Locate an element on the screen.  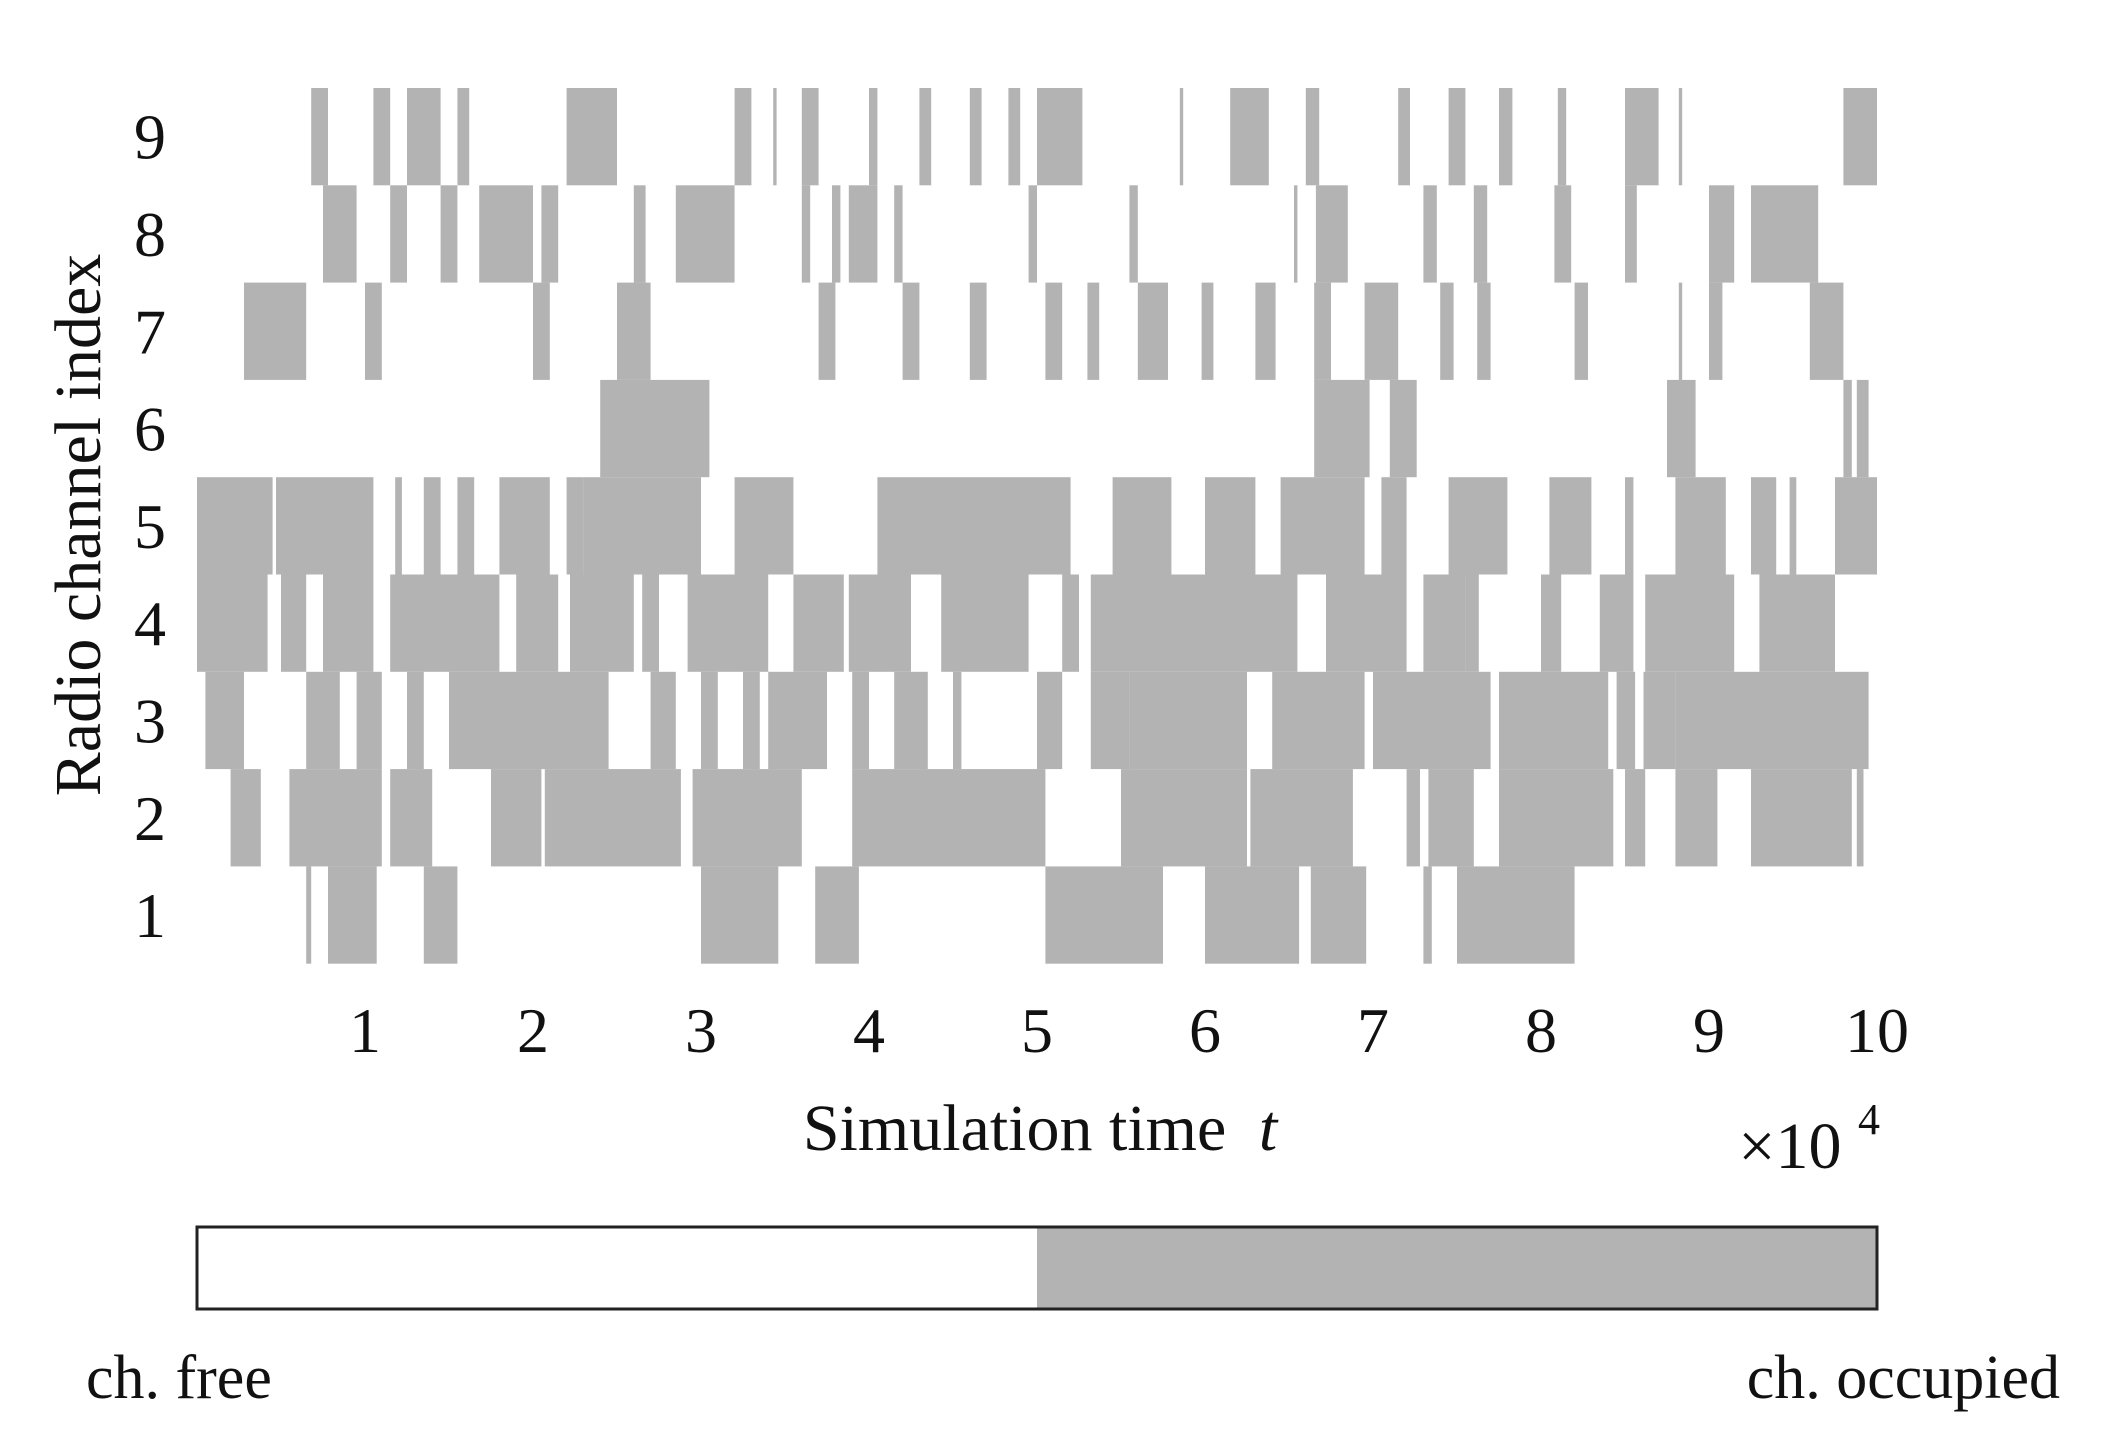
y-tick-label-7: 7 is located at coordinates (150, 331).